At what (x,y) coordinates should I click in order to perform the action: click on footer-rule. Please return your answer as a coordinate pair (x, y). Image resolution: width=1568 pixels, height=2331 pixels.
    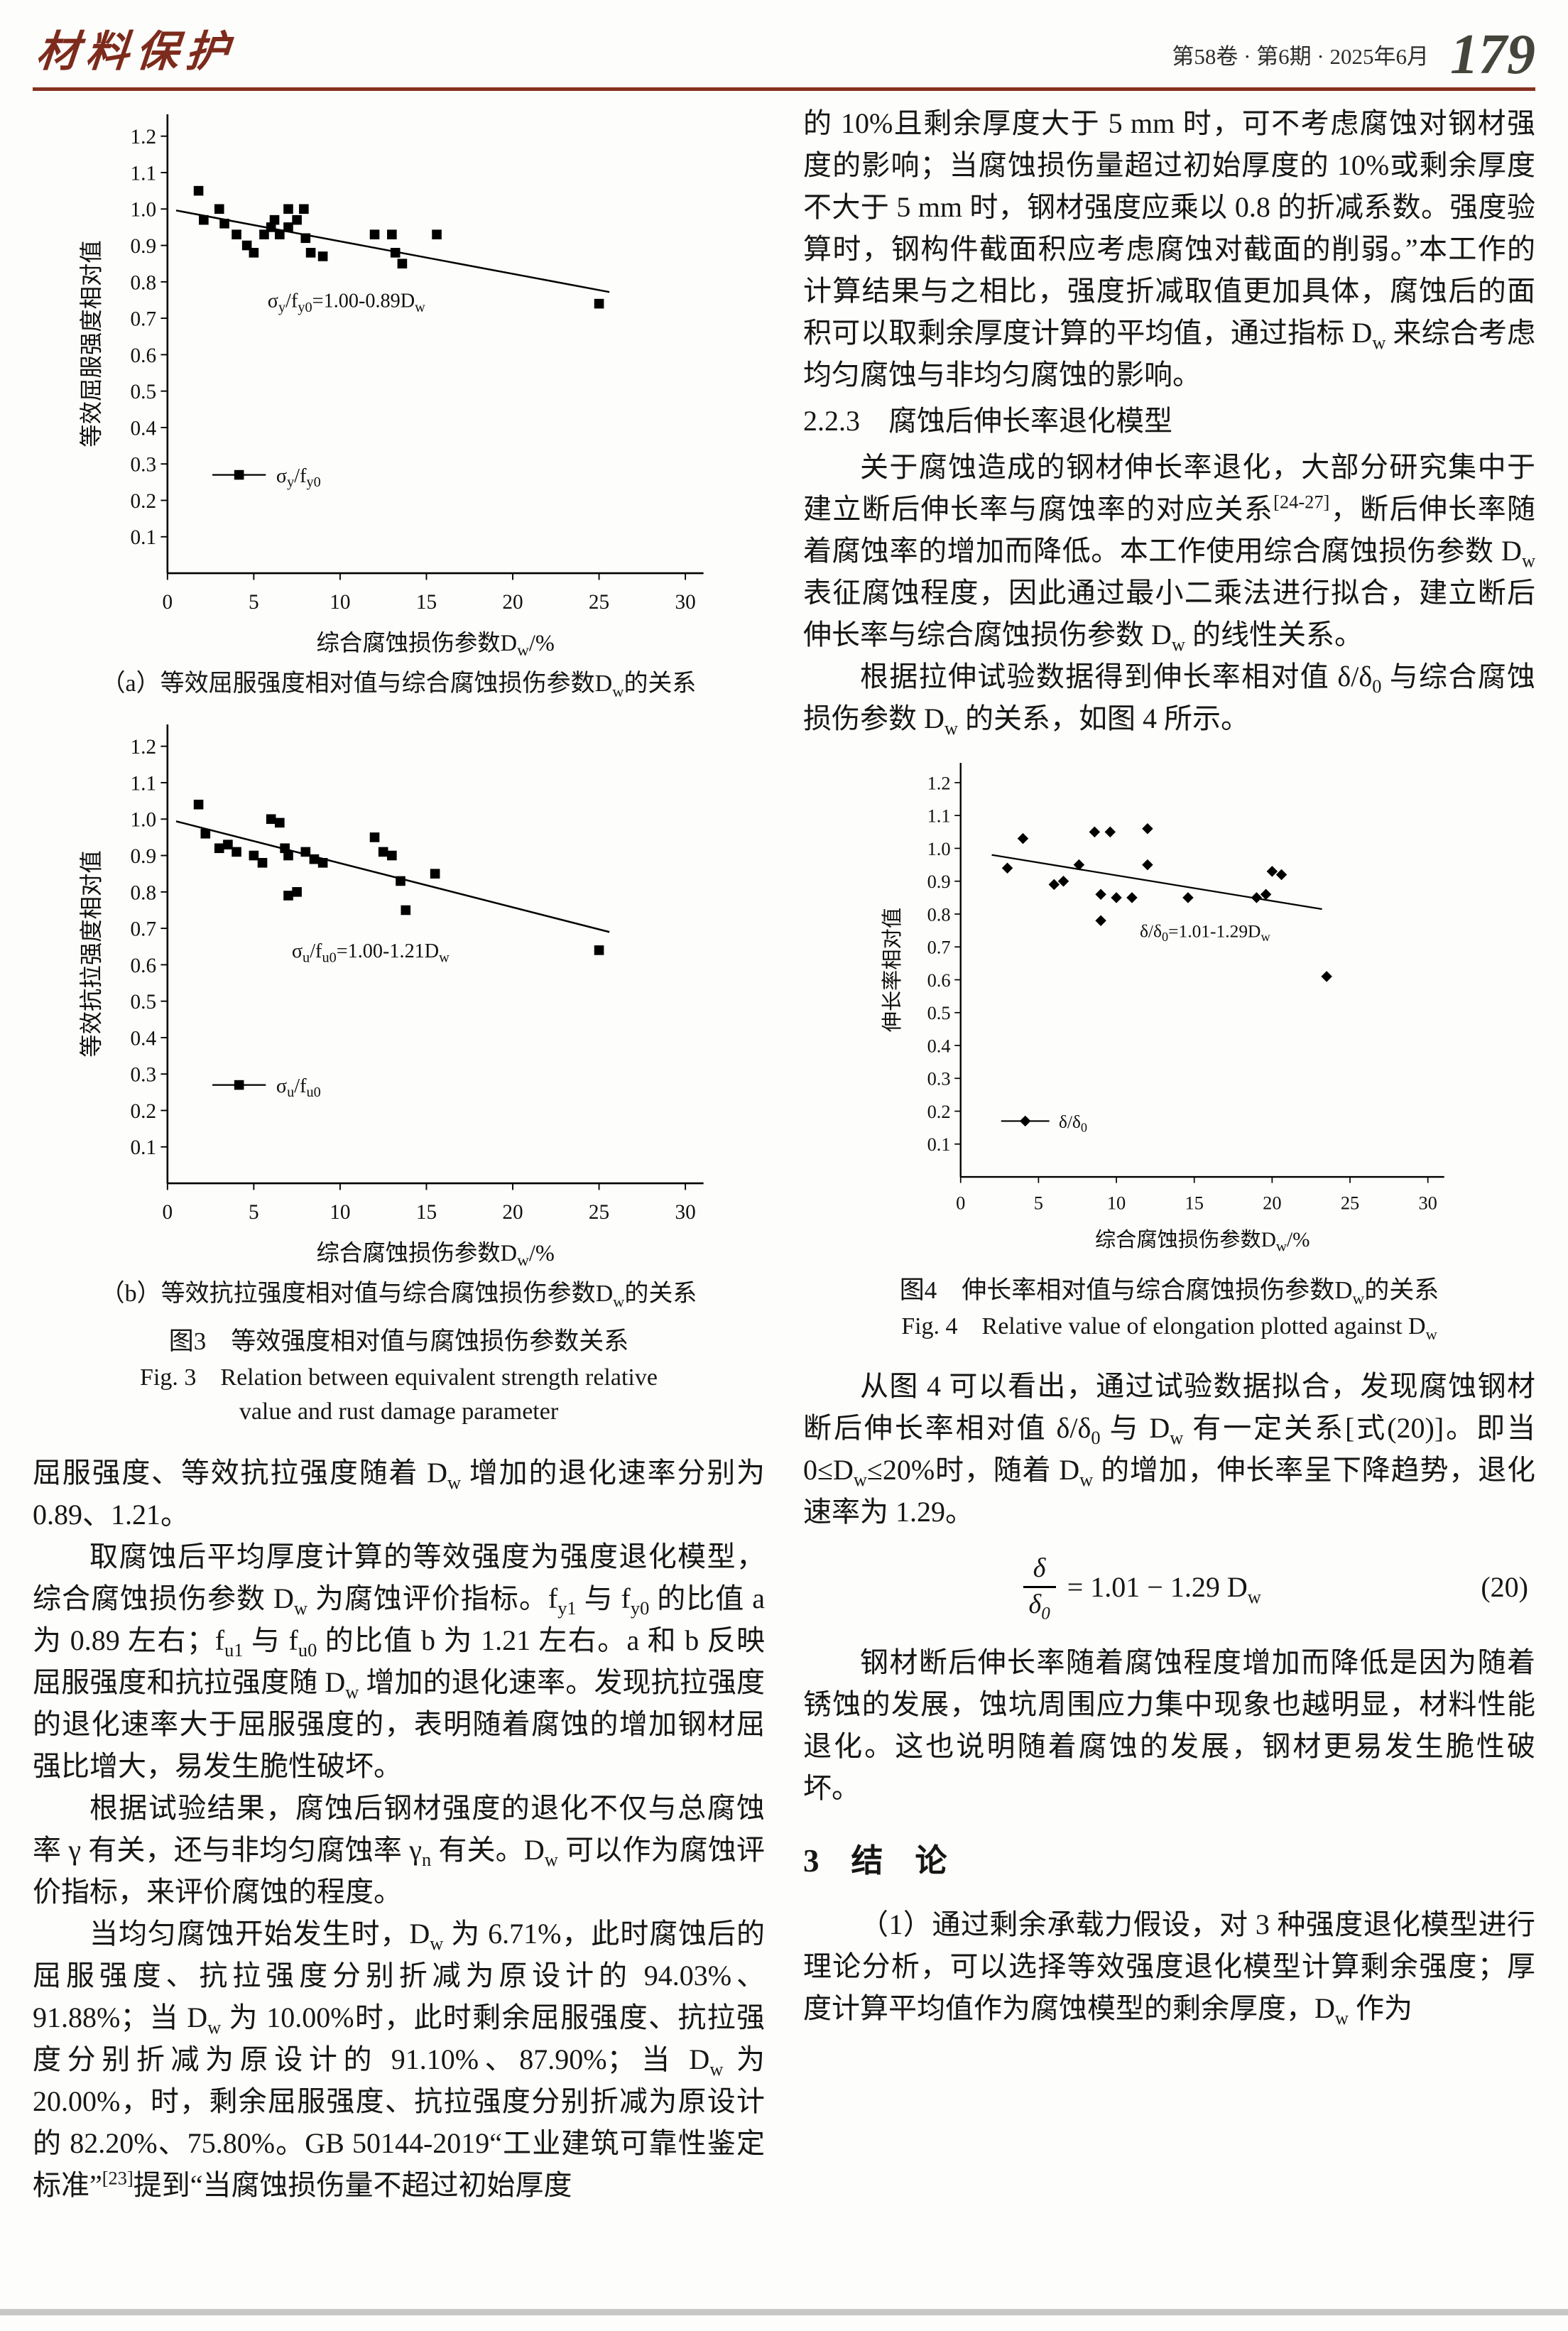
    Looking at the image, I should click on (784, 2312).